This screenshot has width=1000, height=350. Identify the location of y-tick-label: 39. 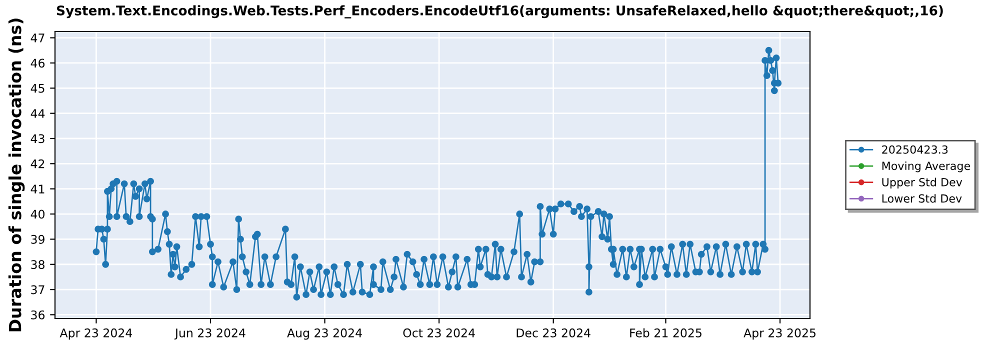
(37, 239).